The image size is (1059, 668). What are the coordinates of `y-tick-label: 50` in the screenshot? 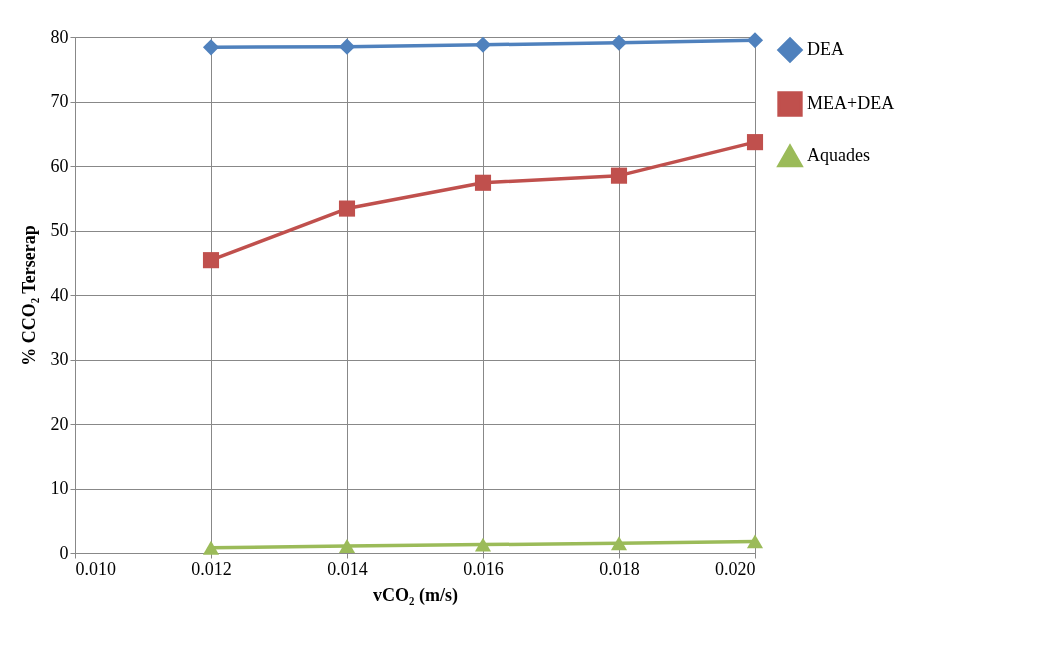 It's located at (59, 230).